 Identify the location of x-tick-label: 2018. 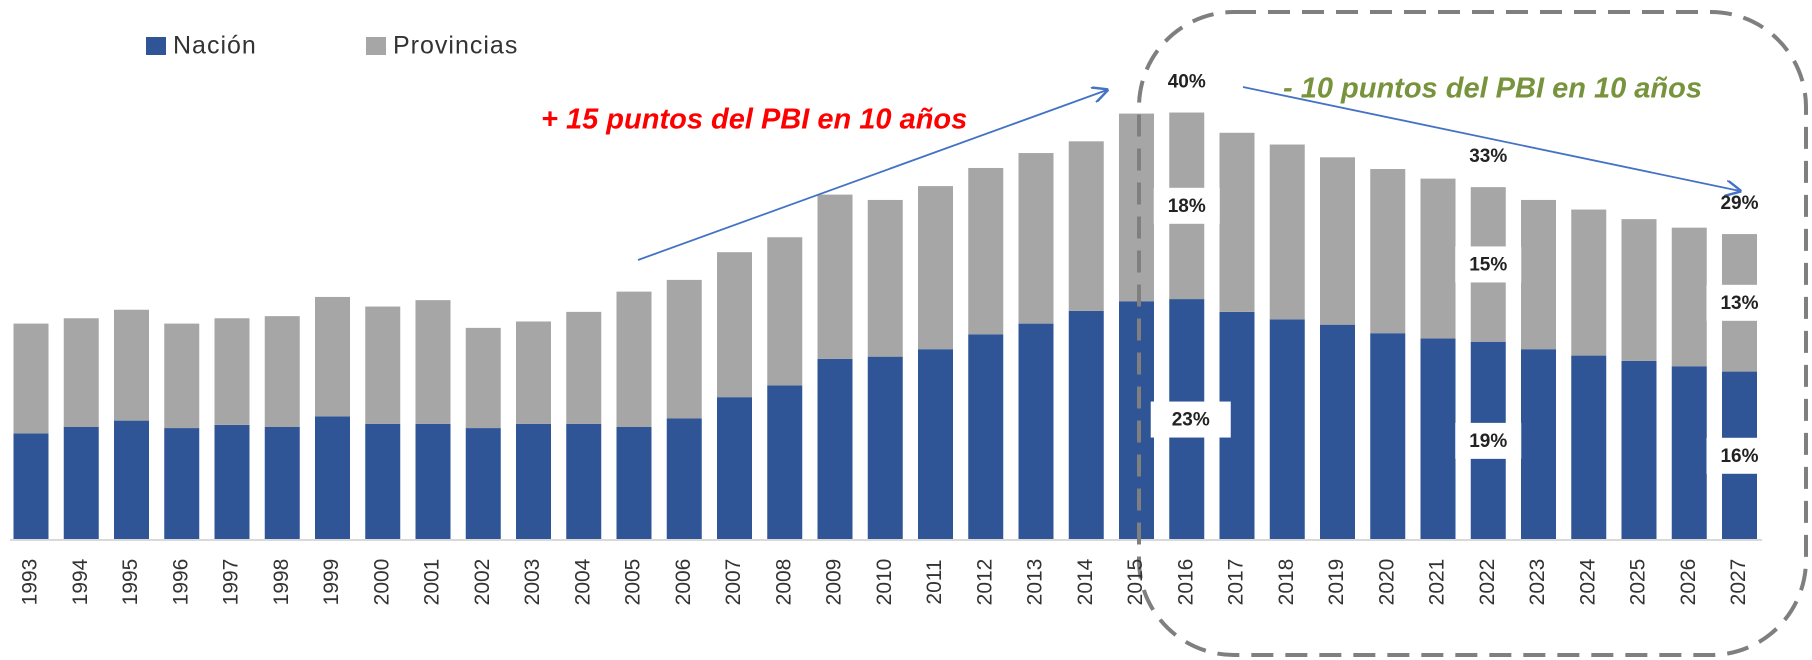
(1286, 582).